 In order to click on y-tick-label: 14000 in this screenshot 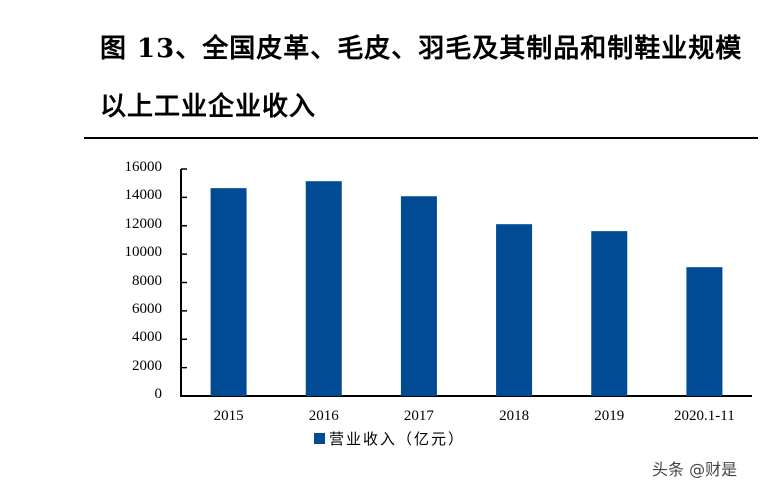, I will do `click(143, 195)`.